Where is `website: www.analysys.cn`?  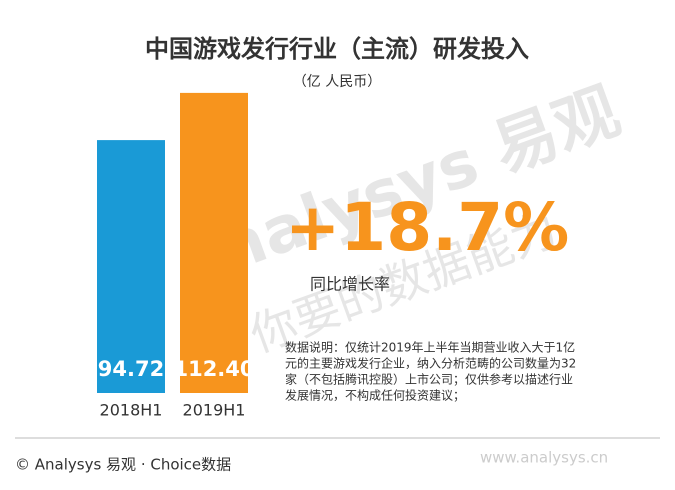 website: www.analysys.cn is located at coordinates (544, 458).